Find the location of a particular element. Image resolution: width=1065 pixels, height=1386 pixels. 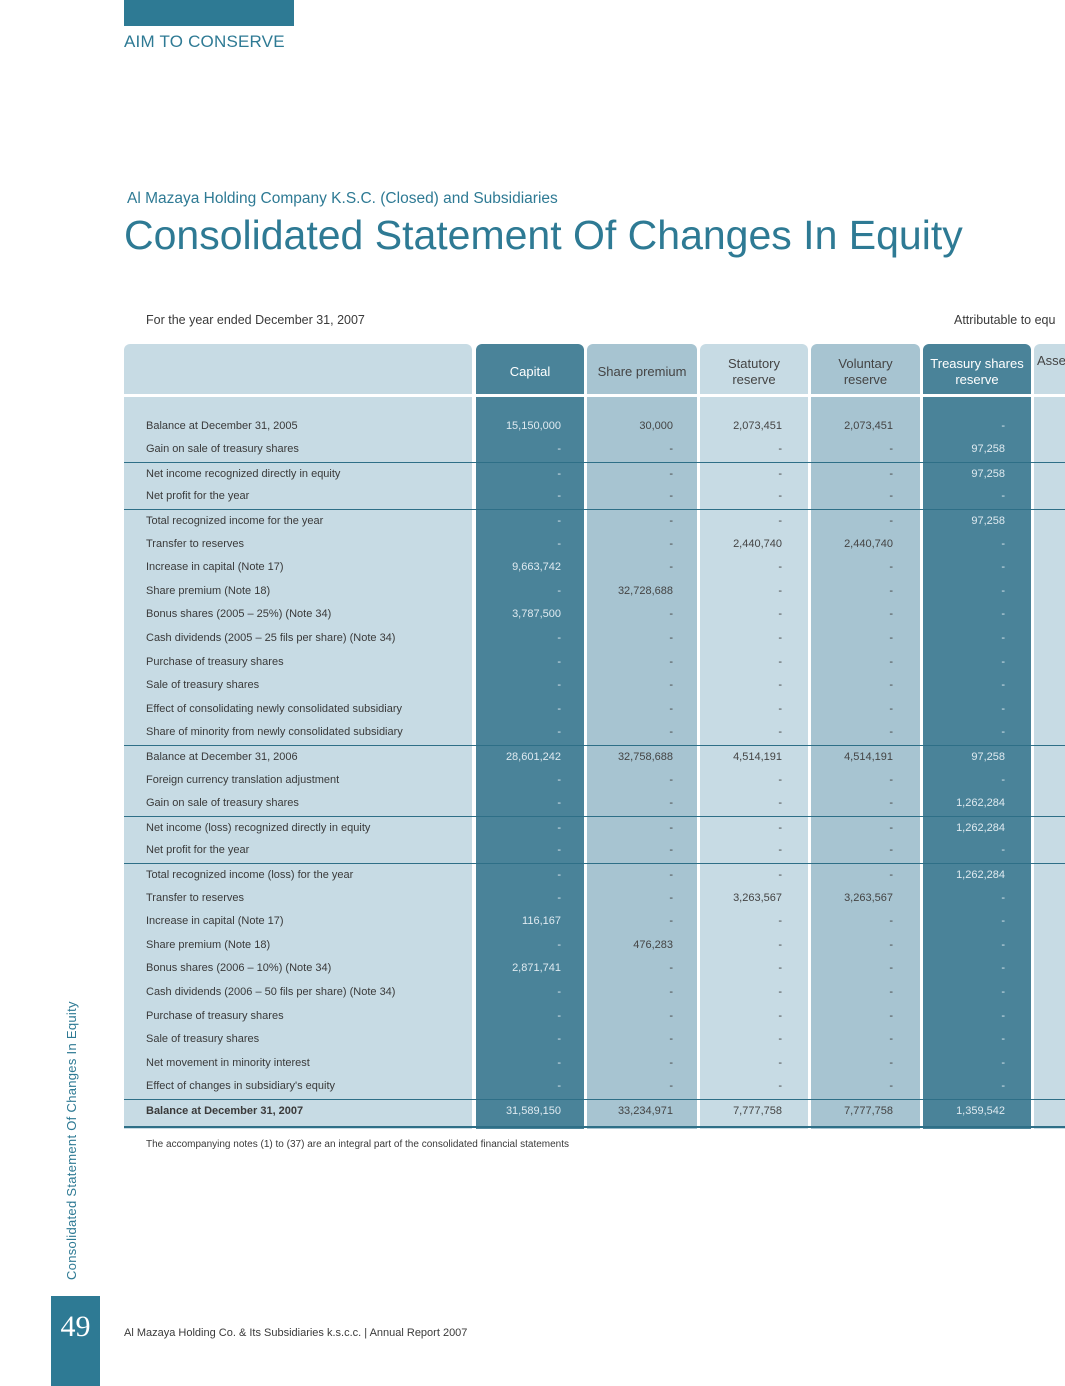

table-bottom-rule is located at coordinates (594, 1127).